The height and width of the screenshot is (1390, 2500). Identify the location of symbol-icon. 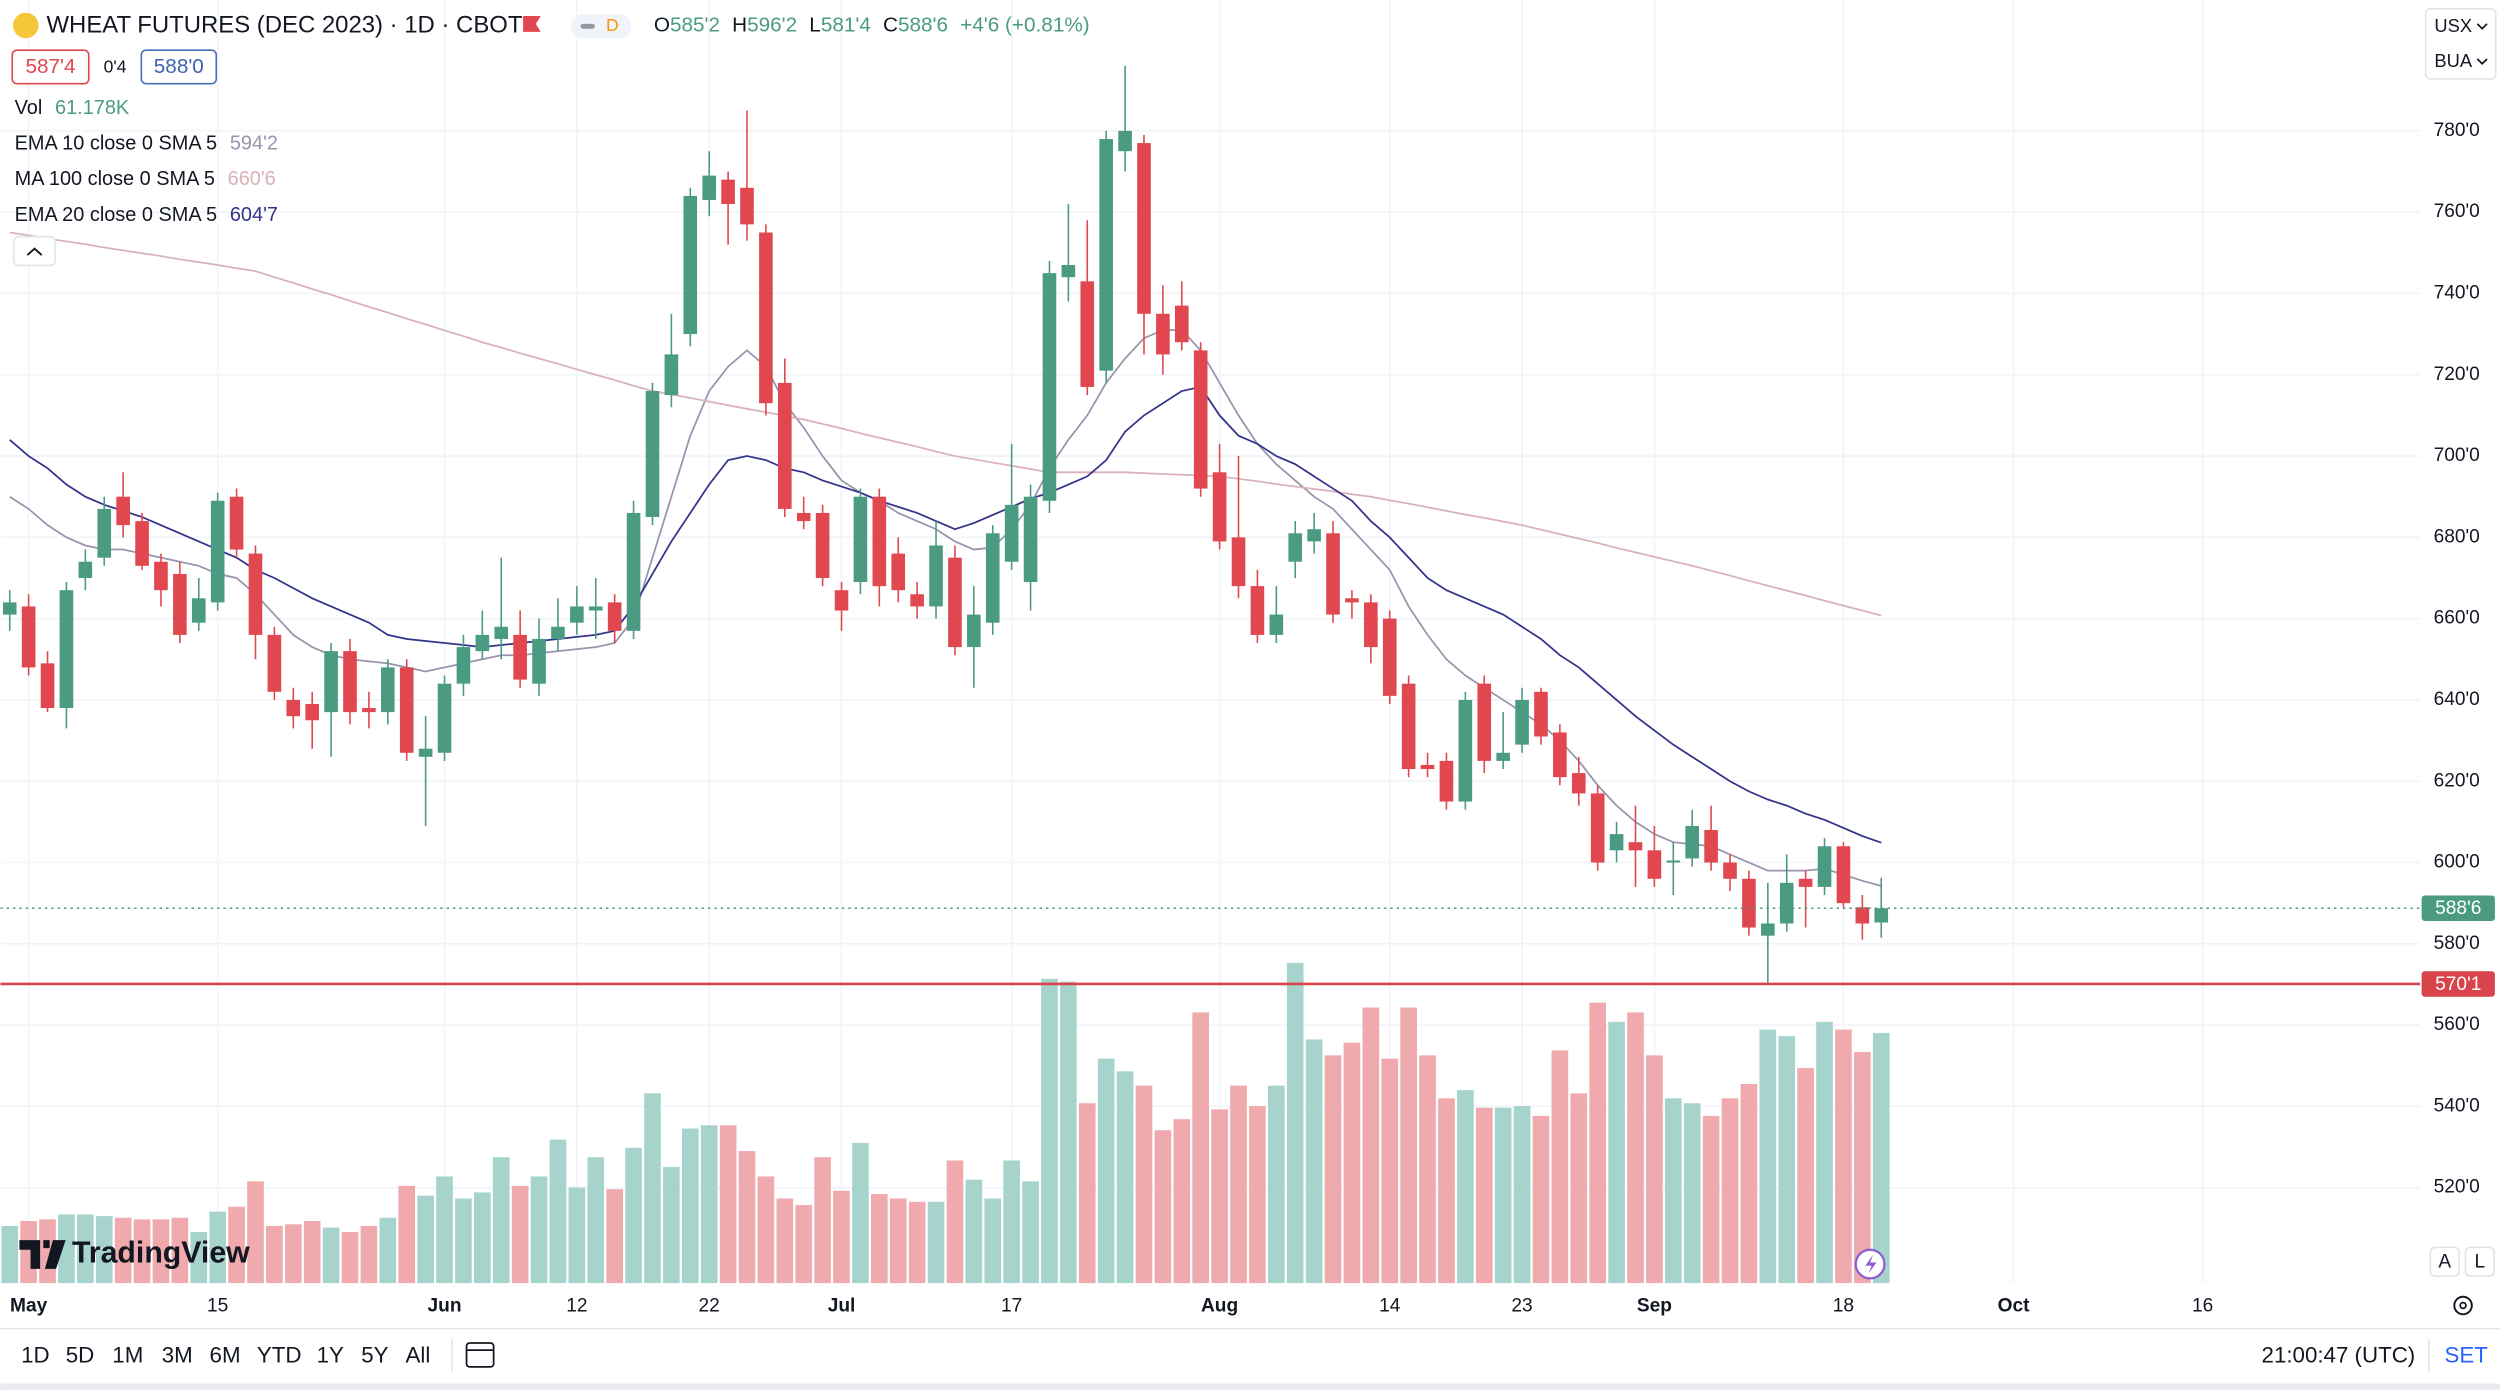
(26, 25).